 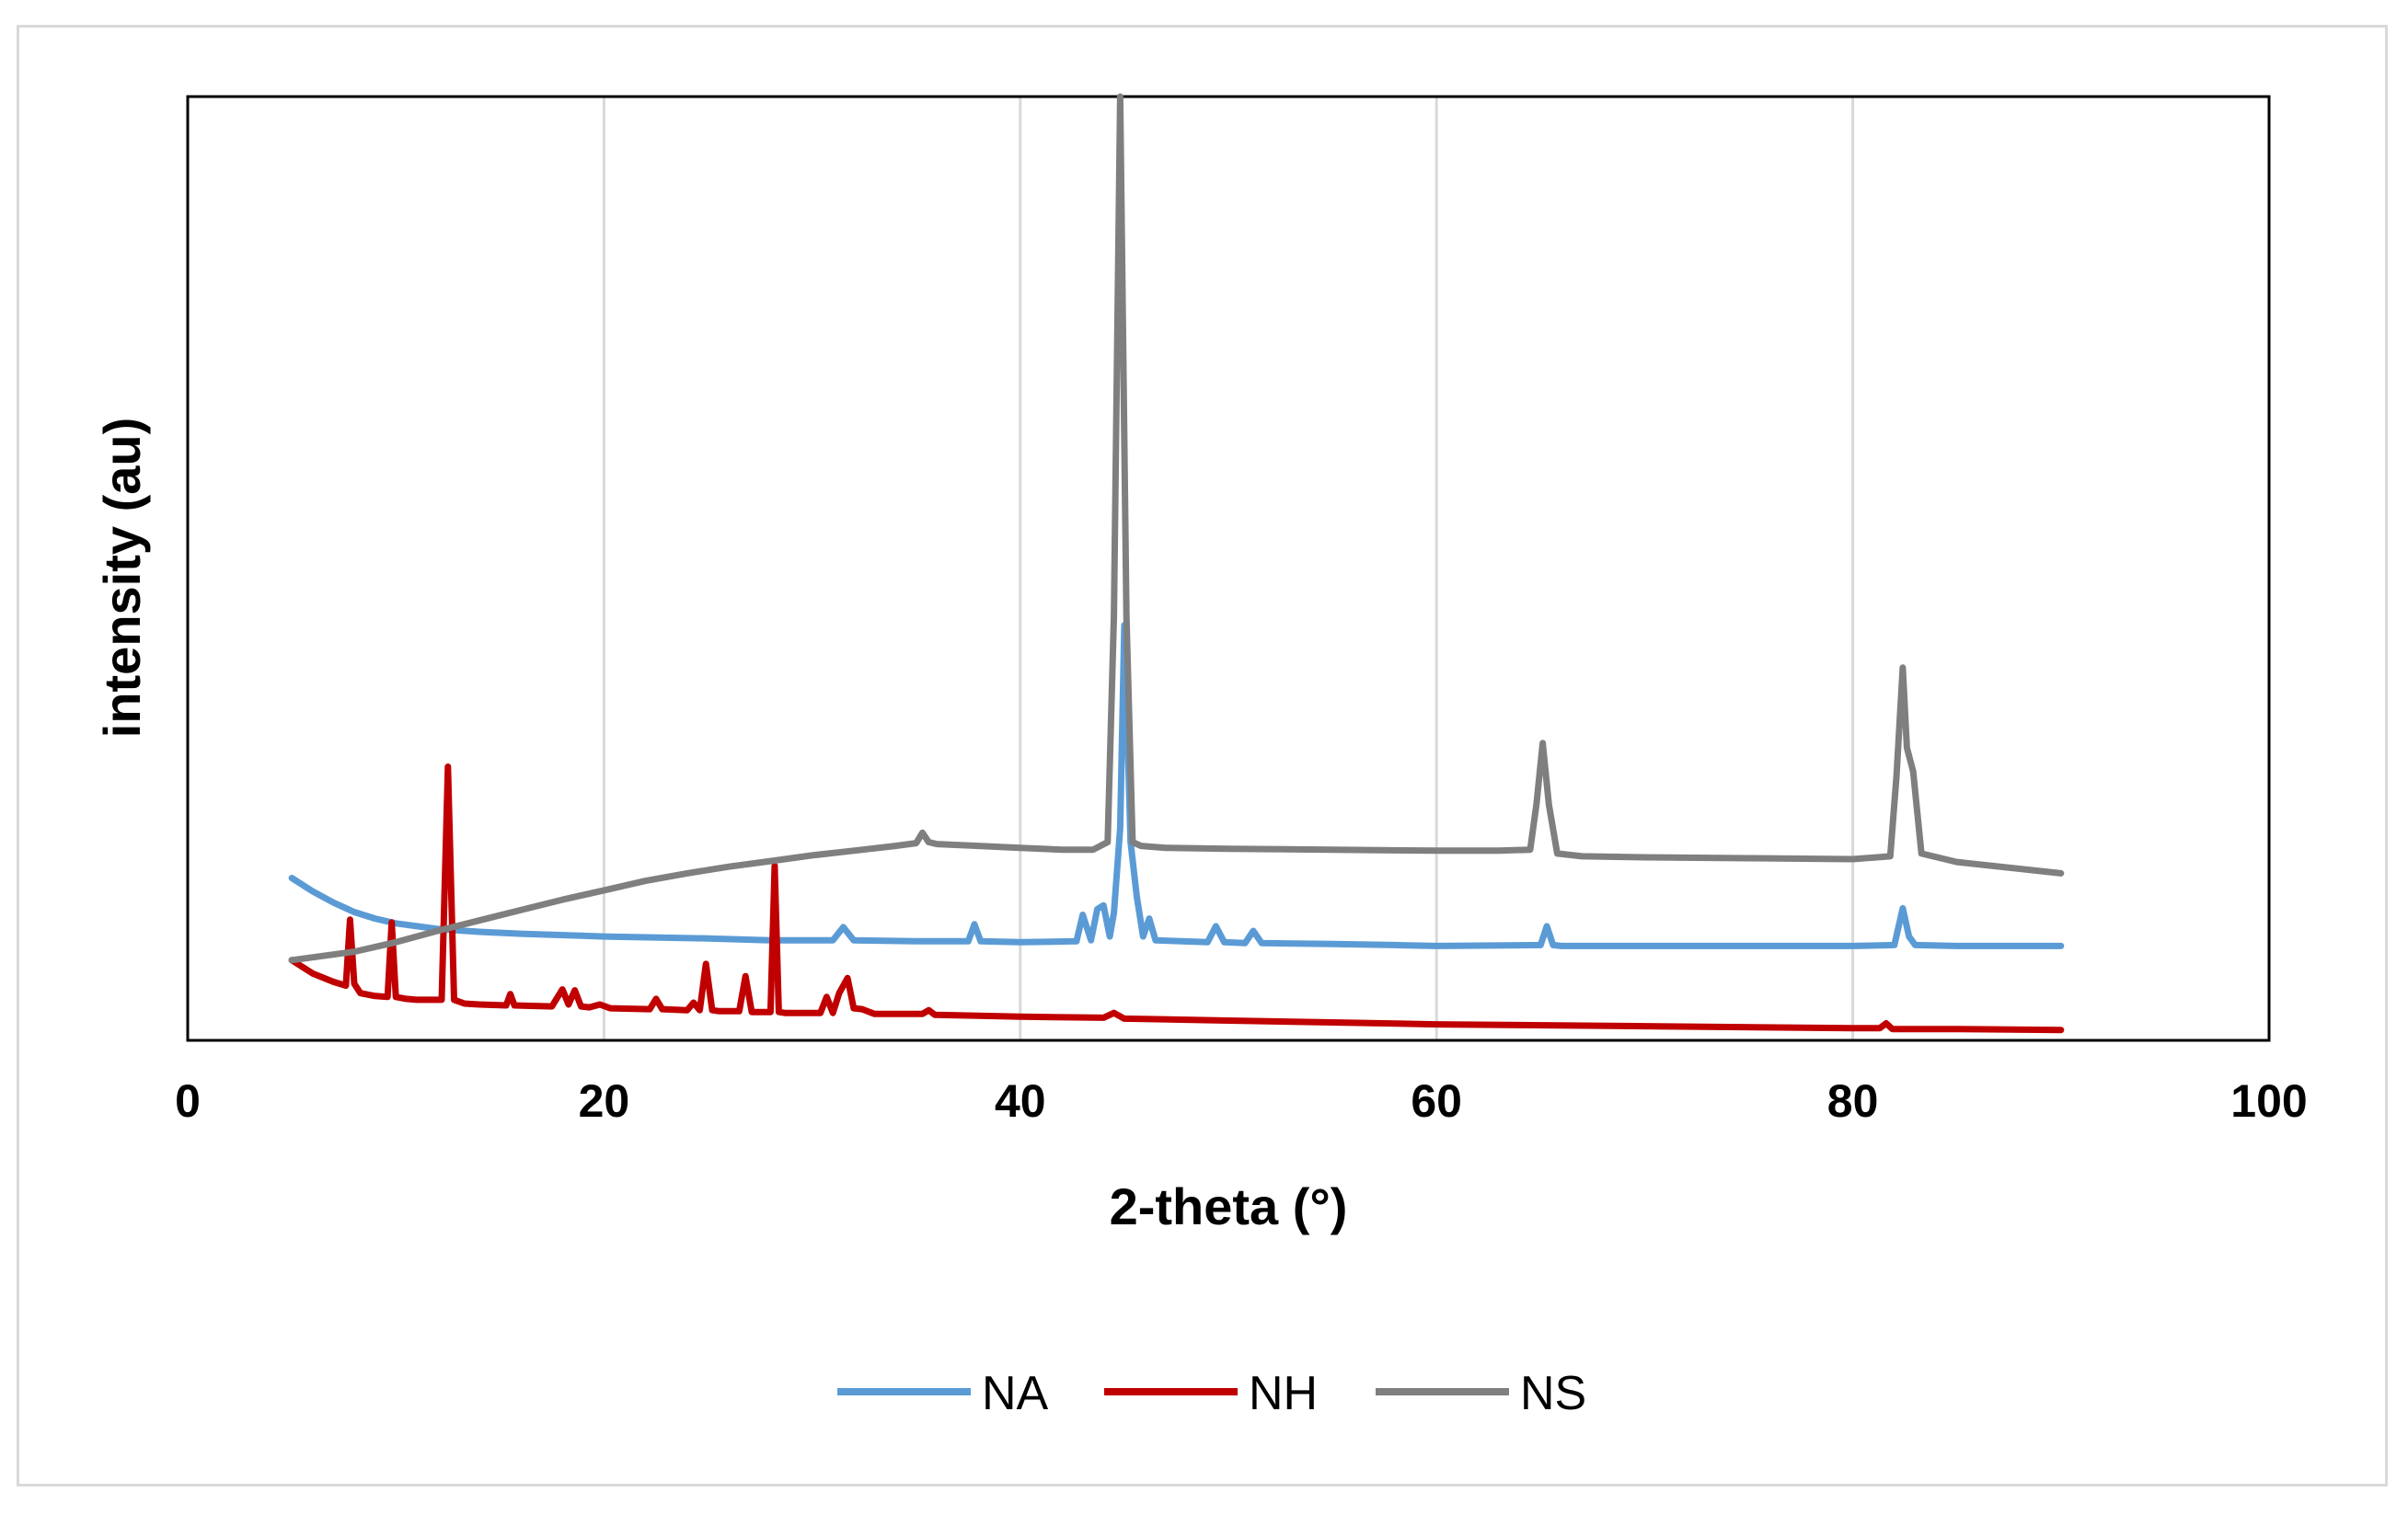 What do you see at coordinates (604, 1101) in the screenshot?
I see `x-tick-label: 20` at bounding box center [604, 1101].